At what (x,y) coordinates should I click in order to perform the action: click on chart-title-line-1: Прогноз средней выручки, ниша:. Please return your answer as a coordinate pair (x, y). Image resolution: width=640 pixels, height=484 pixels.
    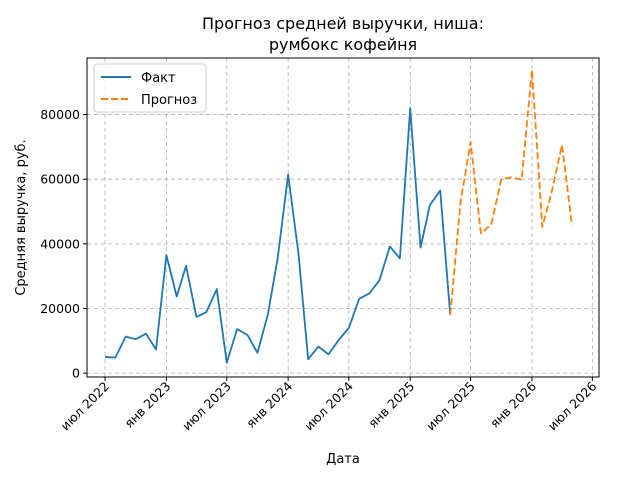
    Looking at the image, I should click on (343, 23).